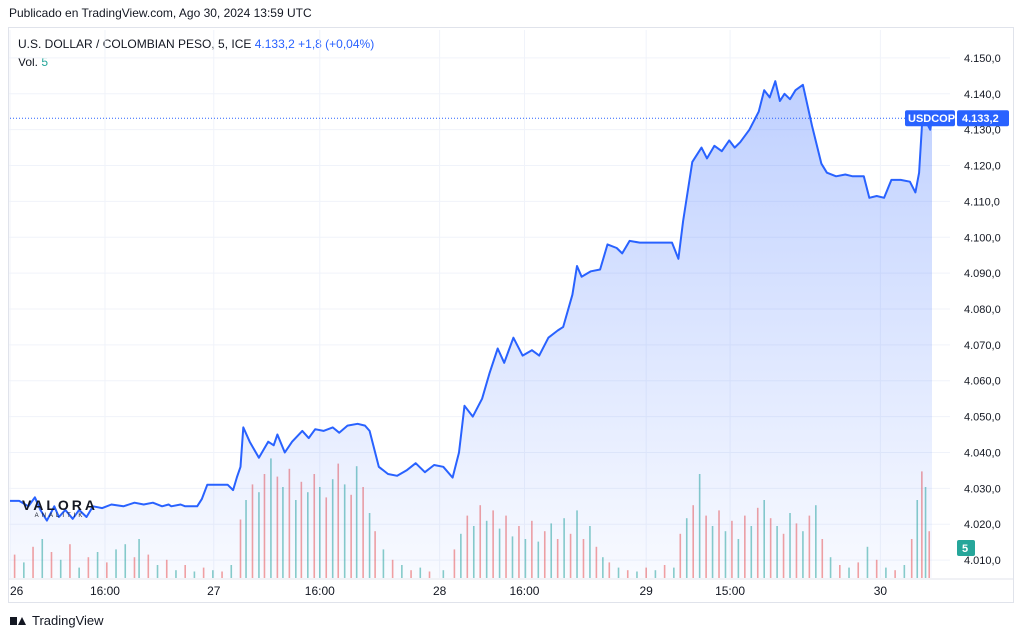 This screenshot has width=1024, height=639. I want to click on legend-vol-label: Vol., so click(28, 62).